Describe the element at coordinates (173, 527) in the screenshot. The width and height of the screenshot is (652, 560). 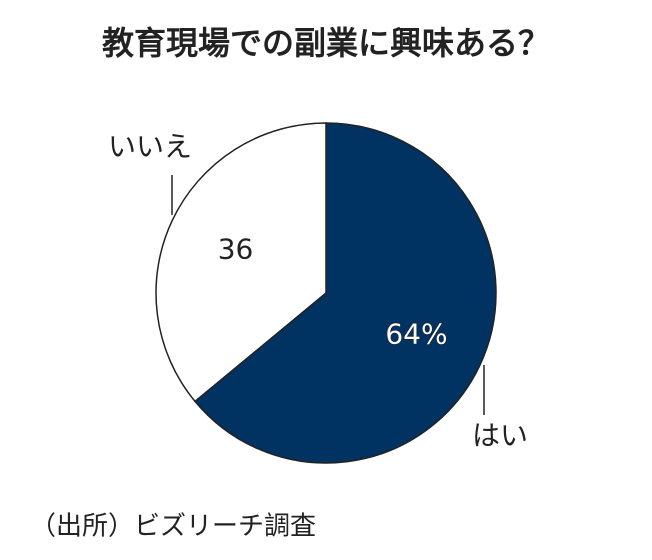
I see `source-note: （出所）ビズリーチ調査` at that location.